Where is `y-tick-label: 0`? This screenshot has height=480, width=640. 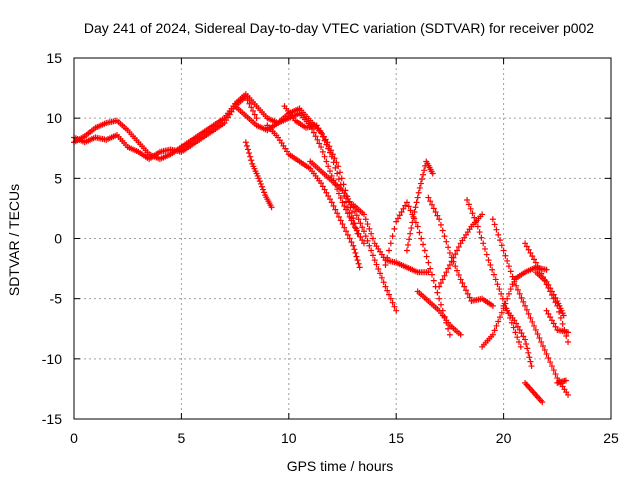 y-tick-label: 0 is located at coordinates (58, 239).